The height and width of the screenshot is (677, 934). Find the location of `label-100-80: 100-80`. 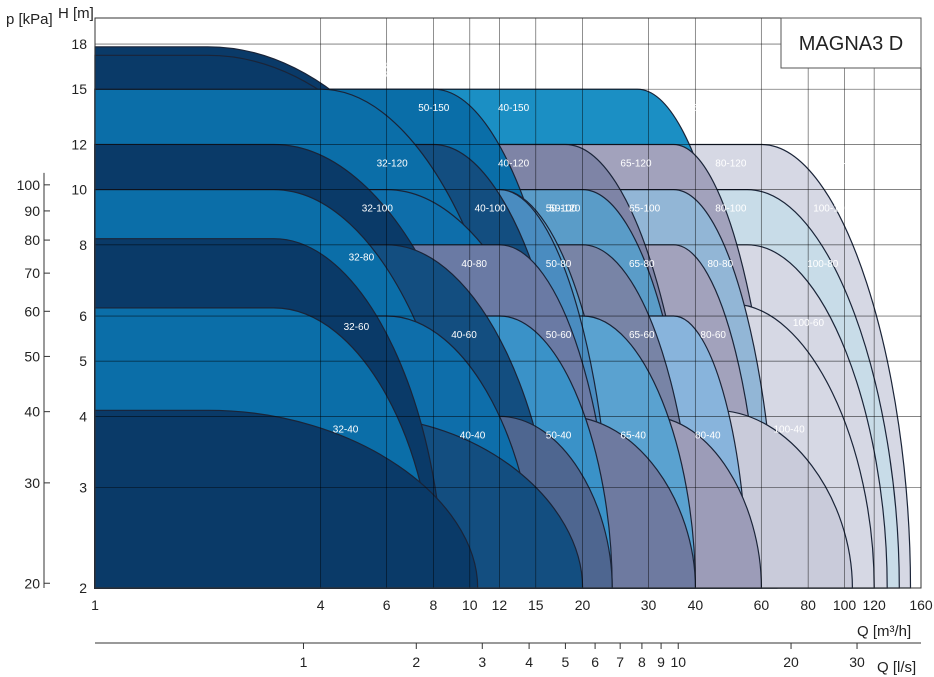

label-100-80: 100-80 is located at coordinates (823, 264).